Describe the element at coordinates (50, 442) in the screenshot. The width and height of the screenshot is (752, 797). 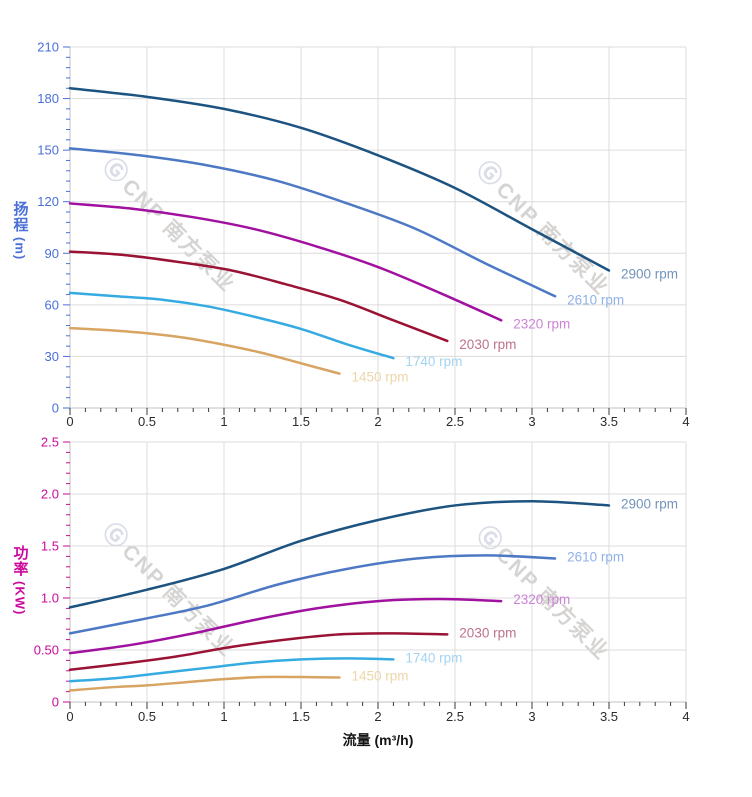
I see `power-y-tick-label: 2.5` at that location.